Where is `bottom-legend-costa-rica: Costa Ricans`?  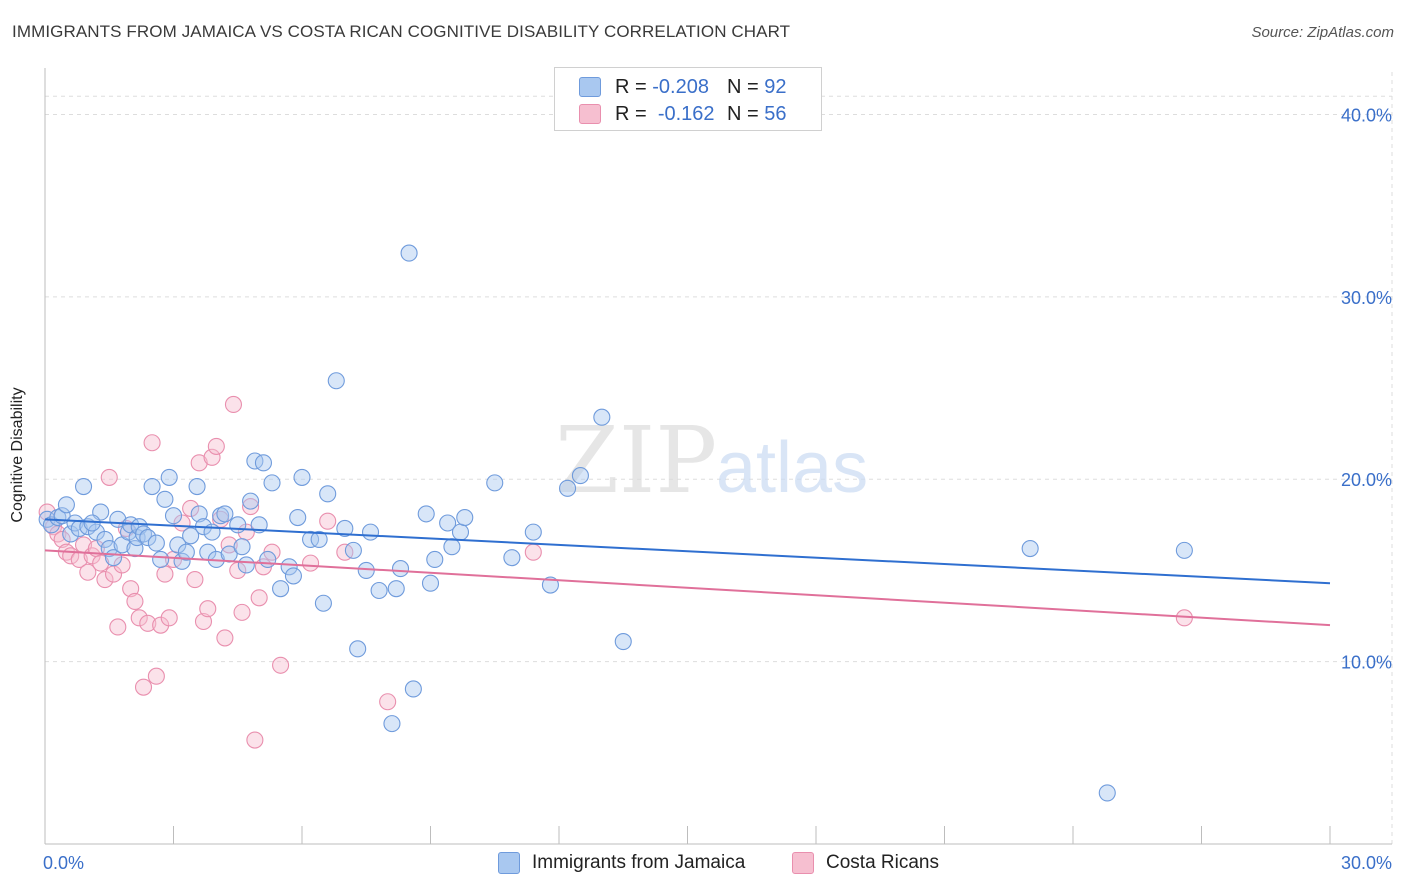
bottom-legend-costa-rica: Costa Ricans is located at coordinates (865, 863).